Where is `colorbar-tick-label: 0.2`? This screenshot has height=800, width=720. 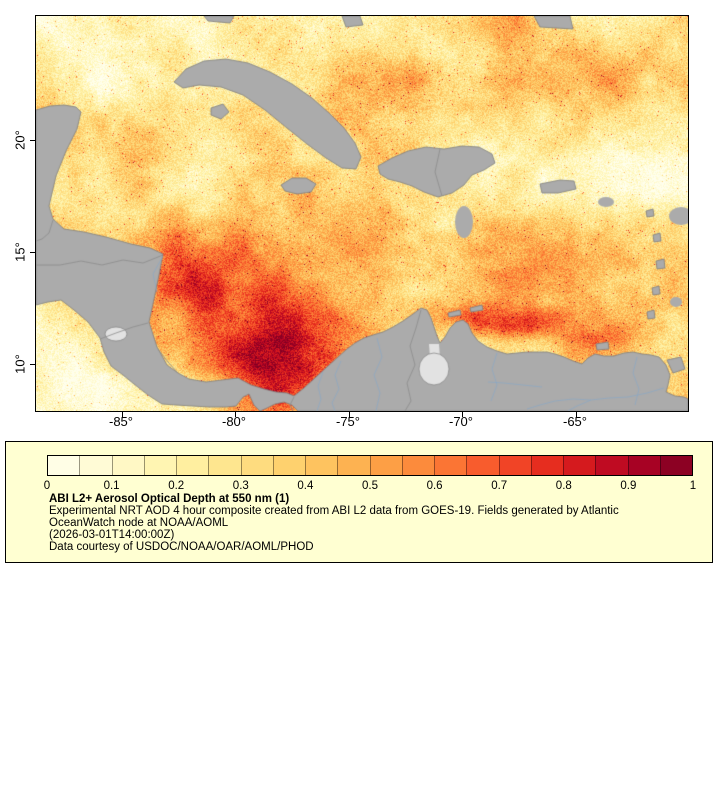
colorbar-tick-label: 0.2 is located at coordinates (176, 486).